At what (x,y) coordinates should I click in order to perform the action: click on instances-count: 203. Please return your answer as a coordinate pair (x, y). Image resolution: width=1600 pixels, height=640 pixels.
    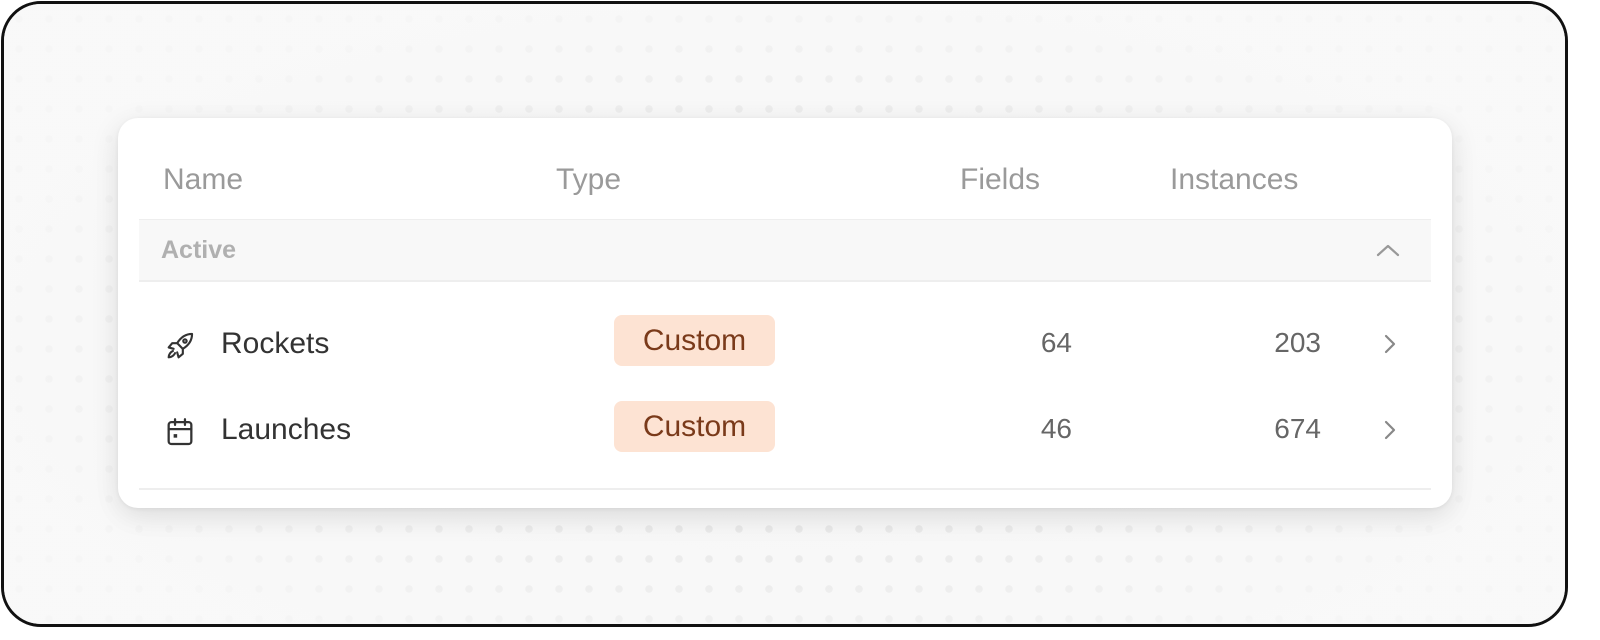
    Looking at the image, I should click on (1297, 342).